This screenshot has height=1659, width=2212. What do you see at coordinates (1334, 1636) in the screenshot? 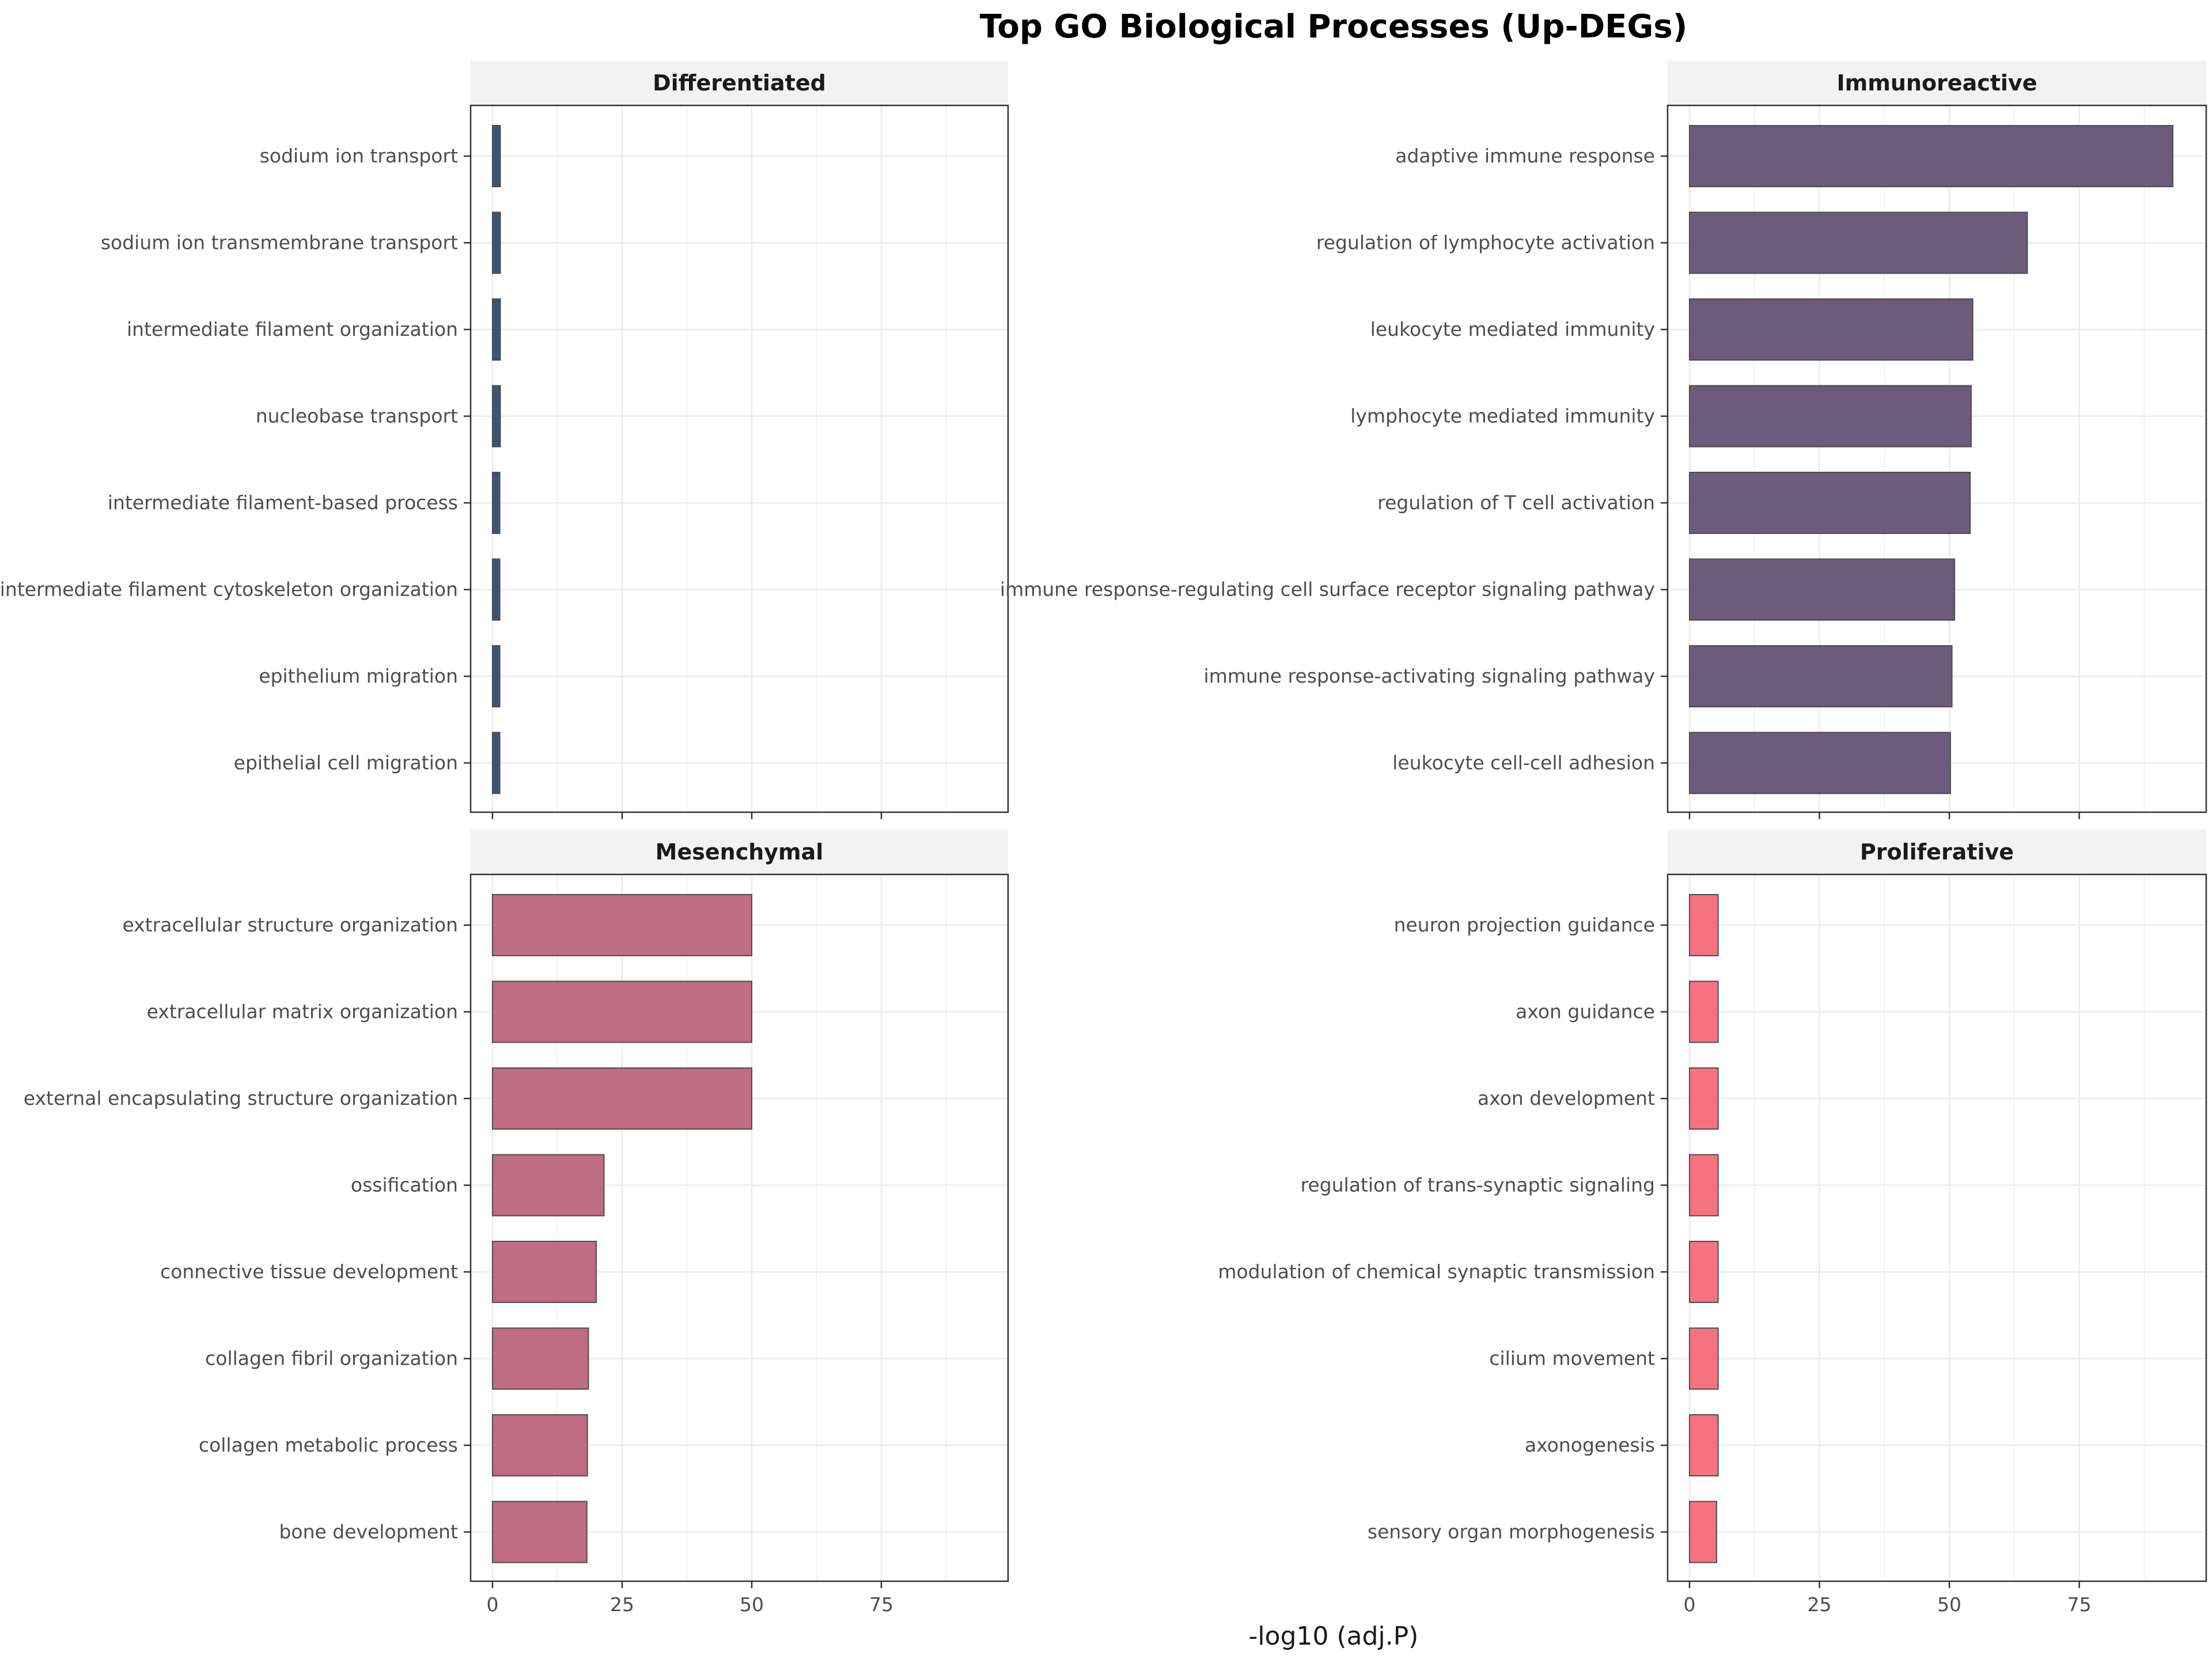
I see `x-axis-label: -log10 (adj.P)` at bounding box center [1334, 1636].